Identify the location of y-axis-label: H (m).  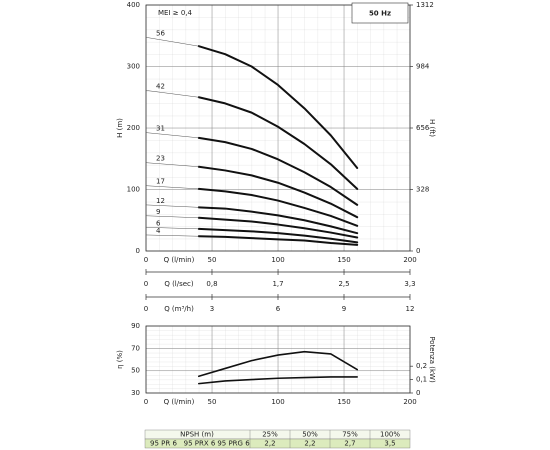
(120, 128).